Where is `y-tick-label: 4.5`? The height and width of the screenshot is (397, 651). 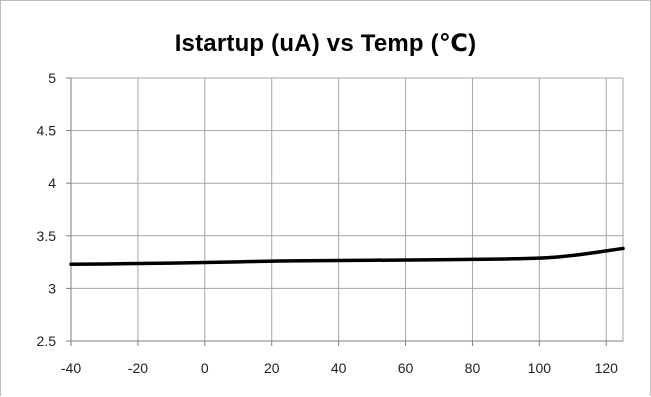
y-tick-label: 4.5 is located at coordinates (47, 131).